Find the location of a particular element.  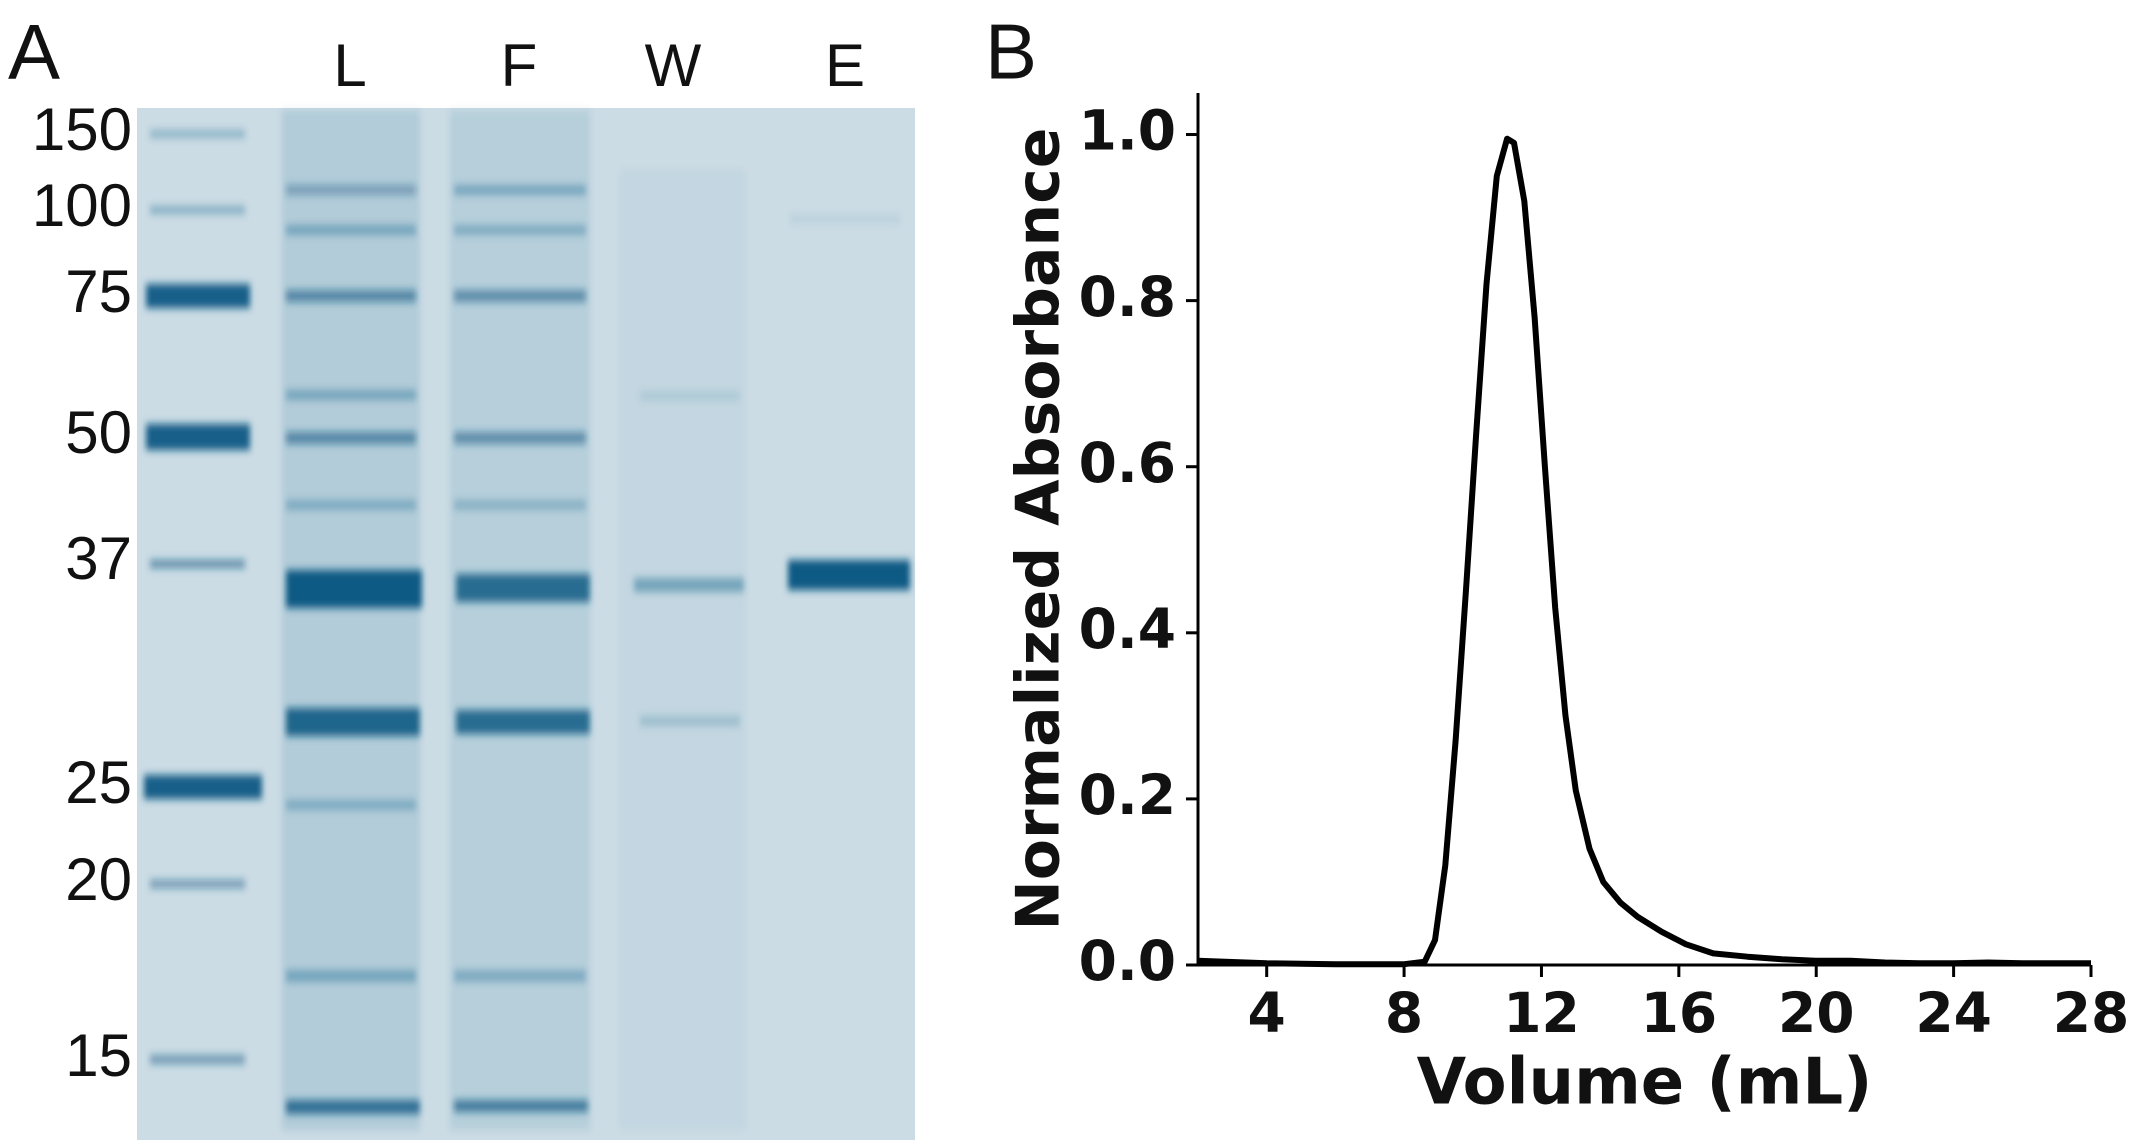

lane-label: W is located at coordinates (673, 65).